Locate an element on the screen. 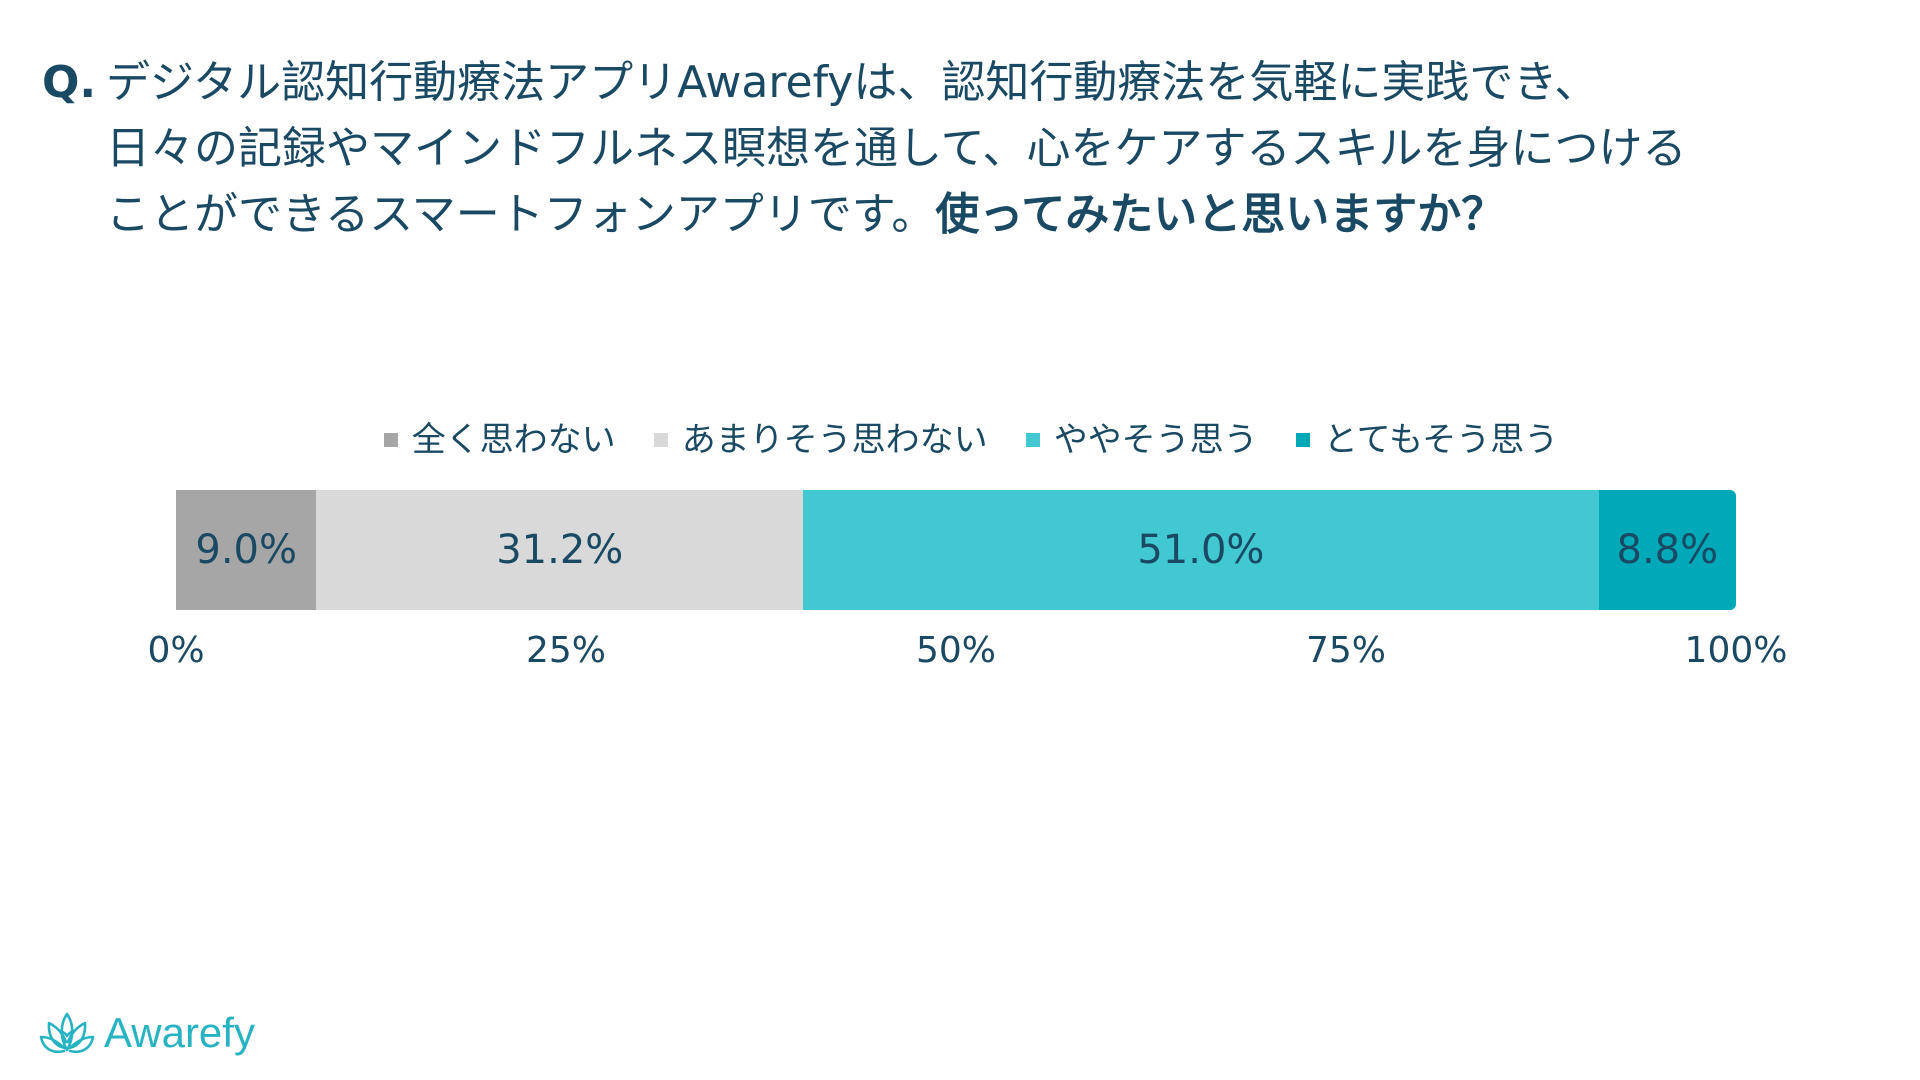 Image resolution: width=1920 pixels, height=1080 pixels. legend-label: あまりそう思わない is located at coordinates (834, 440).